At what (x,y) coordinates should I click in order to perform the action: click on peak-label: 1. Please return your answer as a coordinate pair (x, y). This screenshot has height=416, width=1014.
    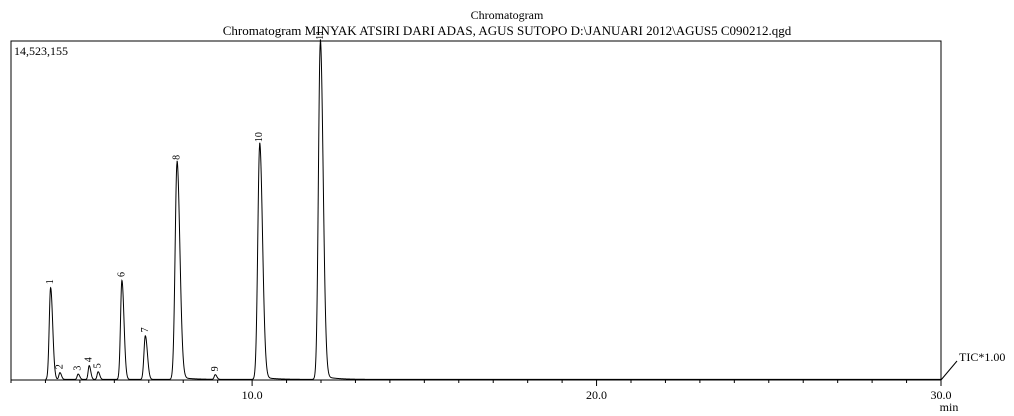
    Looking at the image, I should click on (50, 281).